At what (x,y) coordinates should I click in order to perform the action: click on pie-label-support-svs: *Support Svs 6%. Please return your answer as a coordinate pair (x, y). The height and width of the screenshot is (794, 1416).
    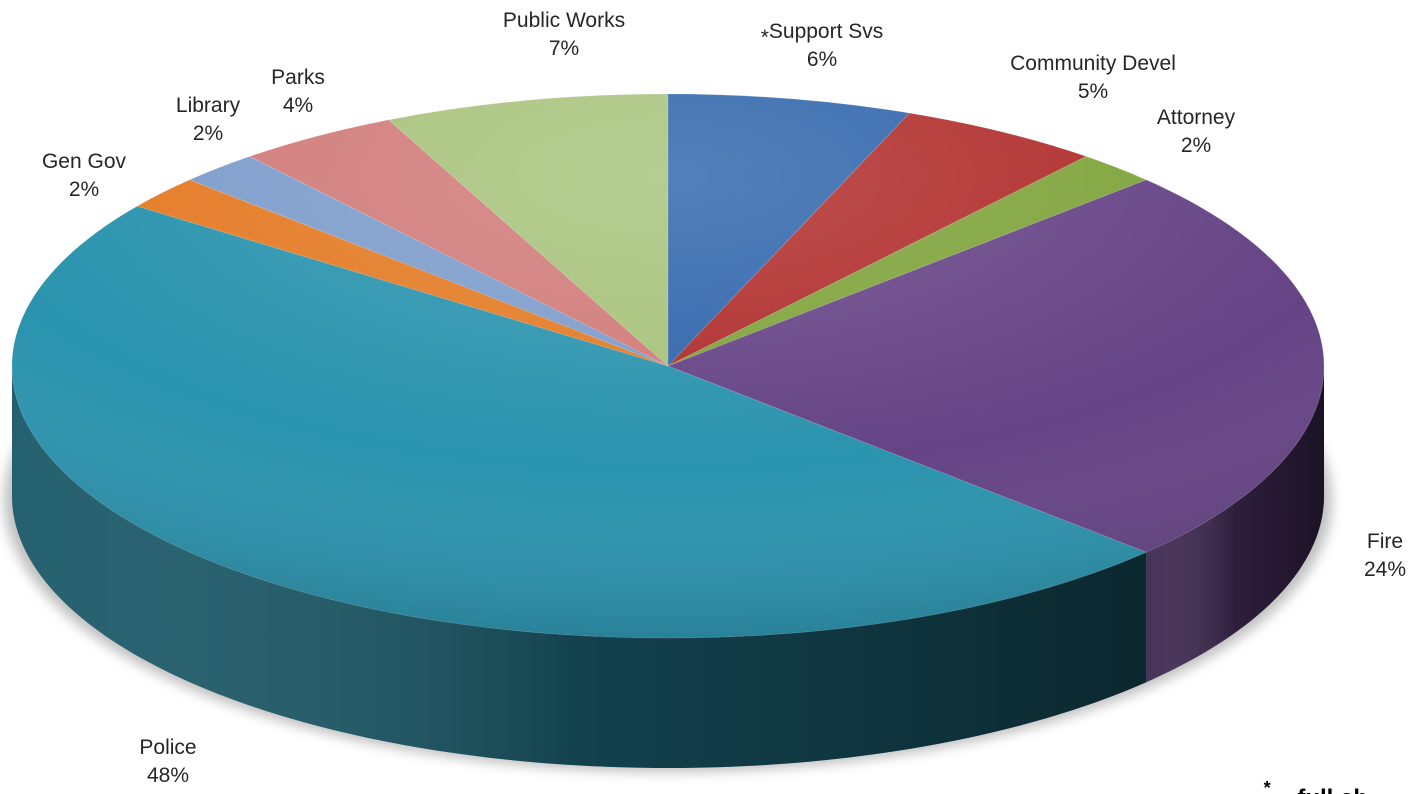
    Looking at the image, I should click on (822, 45).